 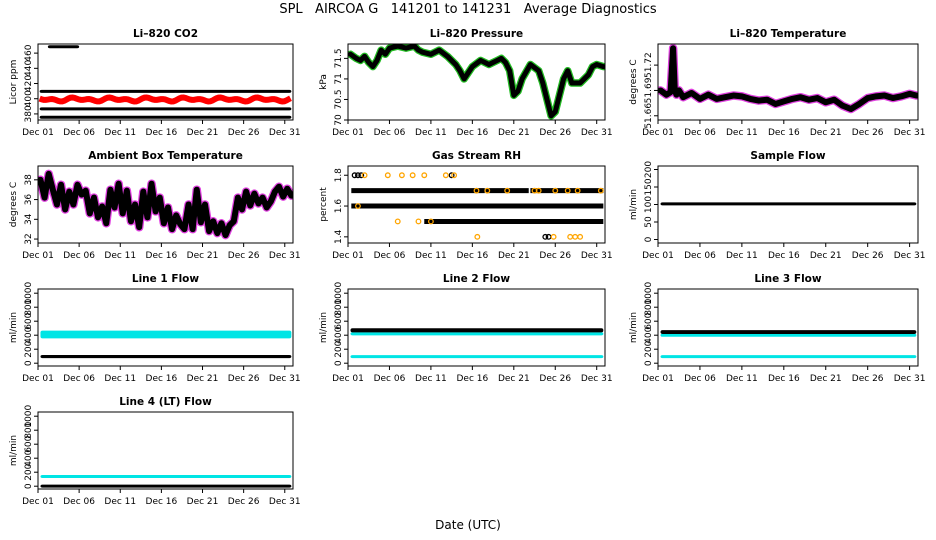 I want to click on chart-title: Sample Flow, so click(x=787, y=156).